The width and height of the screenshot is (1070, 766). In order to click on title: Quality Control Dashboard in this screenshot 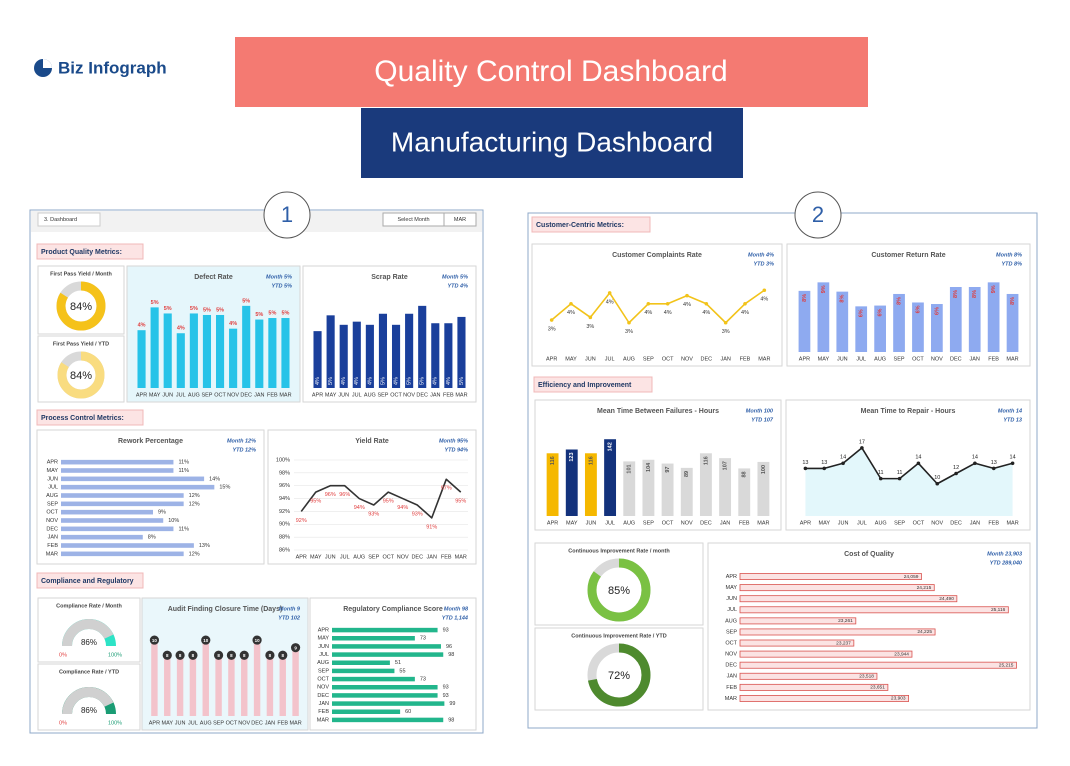, I will do `click(551, 71)`.